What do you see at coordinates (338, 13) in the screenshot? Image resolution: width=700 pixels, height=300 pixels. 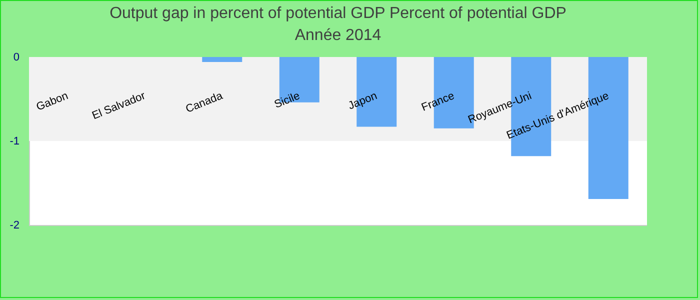 I see `chart-title: Output gap in percent of potential GDP Percent of potential GDP` at bounding box center [338, 13].